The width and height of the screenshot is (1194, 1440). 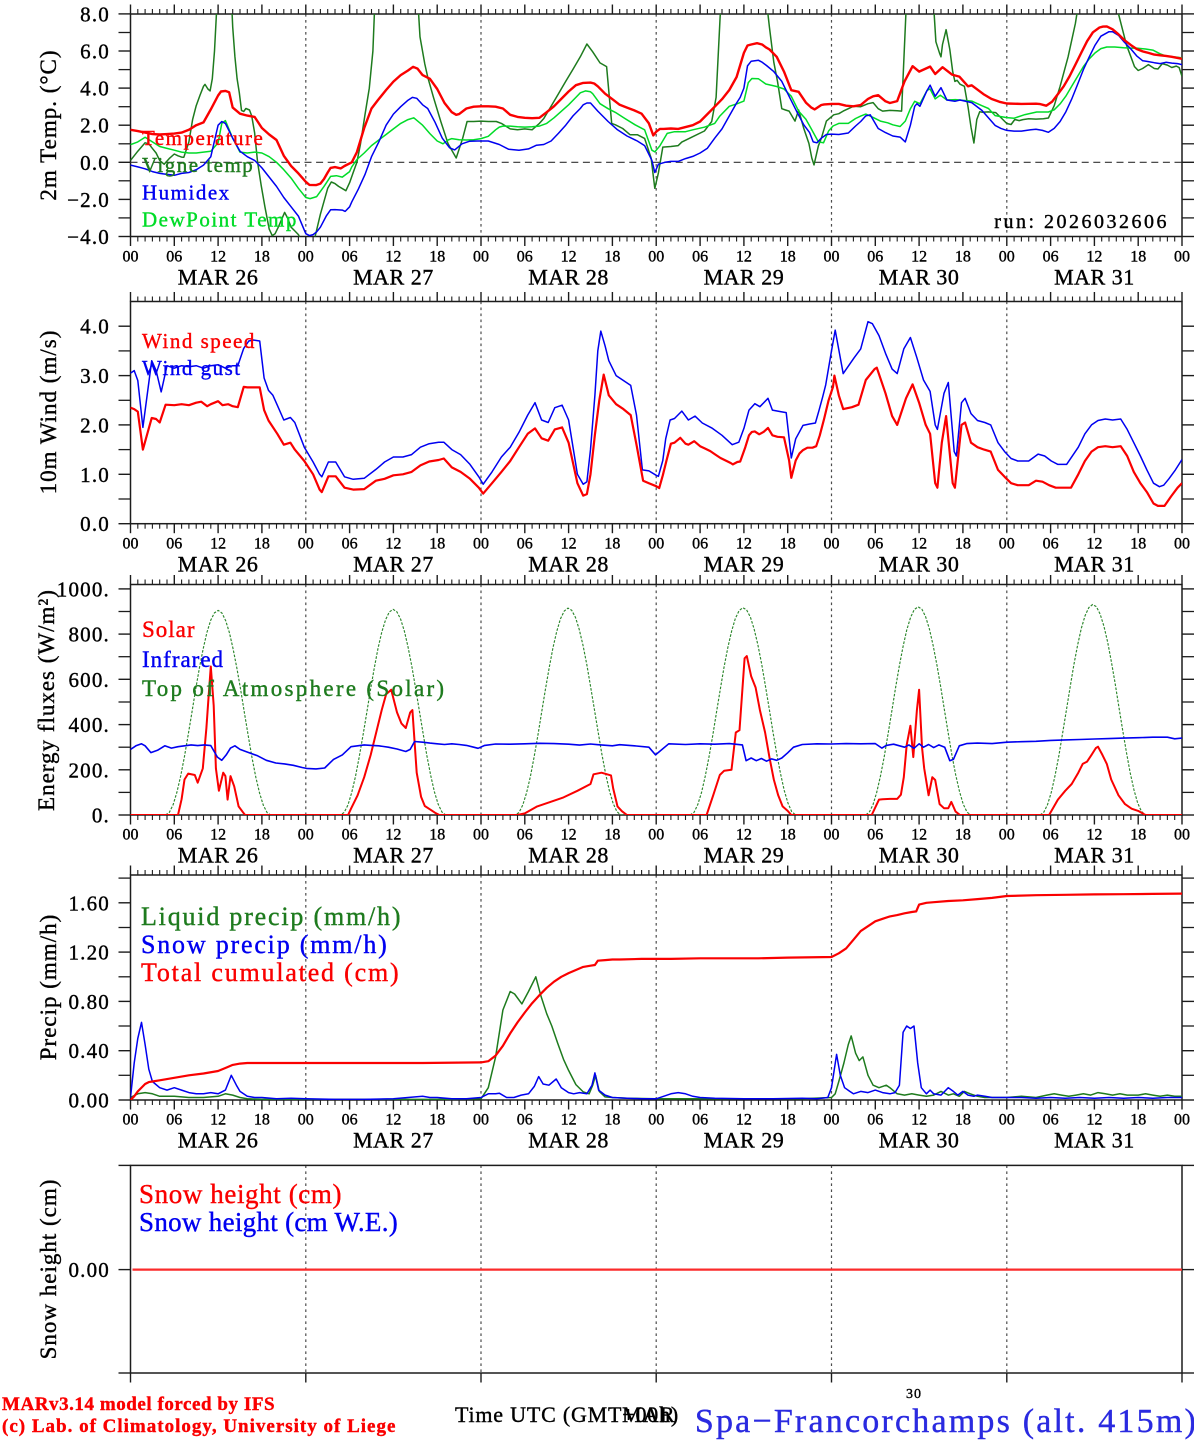 What do you see at coordinates (101, 816) in the screenshot?
I see `svg-text: 0.` at bounding box center [101, 816].